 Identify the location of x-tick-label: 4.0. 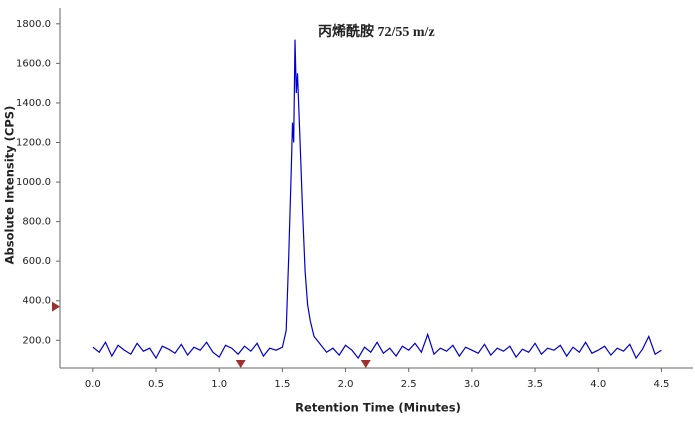
(598, 384).